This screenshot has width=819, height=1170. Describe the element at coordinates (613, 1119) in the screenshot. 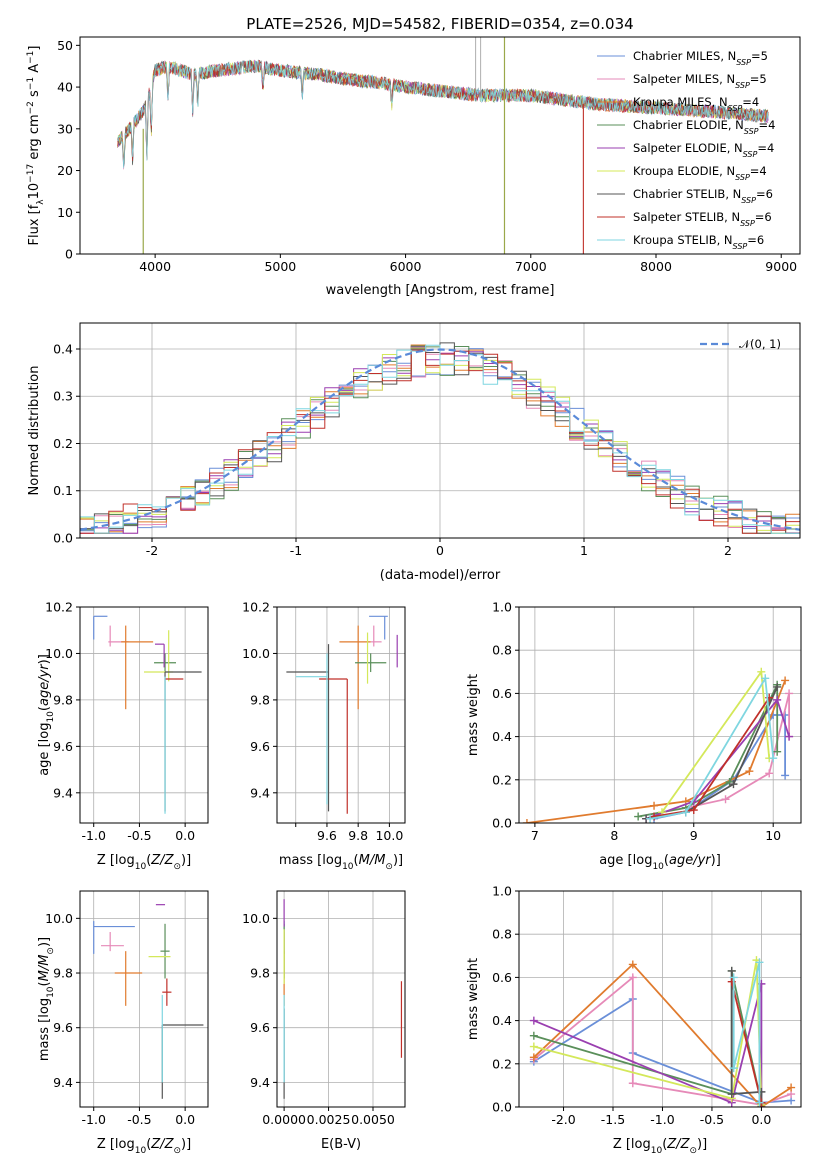

I see `x-tick-label: -1.5` at that location.